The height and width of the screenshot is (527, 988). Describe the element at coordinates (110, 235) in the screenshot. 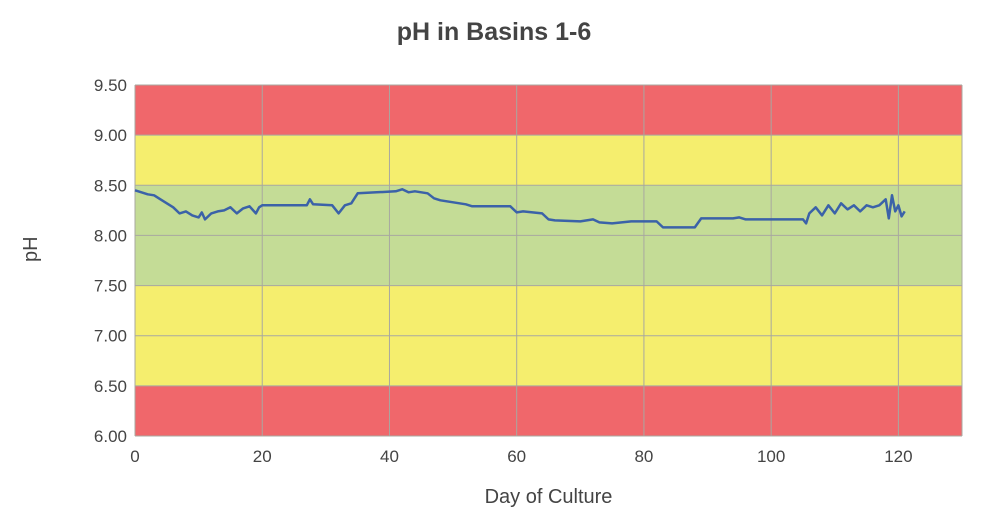

I see `y-tick-label: 8.00` at that location.